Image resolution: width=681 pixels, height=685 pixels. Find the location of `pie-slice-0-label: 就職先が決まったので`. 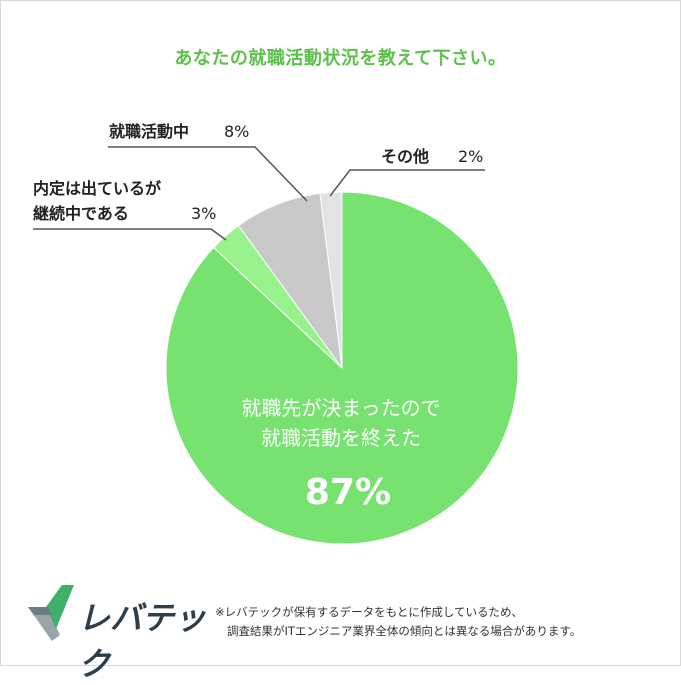

pie-slice-0-label: 就職先が決まったので is located at coordinates (340, 408).